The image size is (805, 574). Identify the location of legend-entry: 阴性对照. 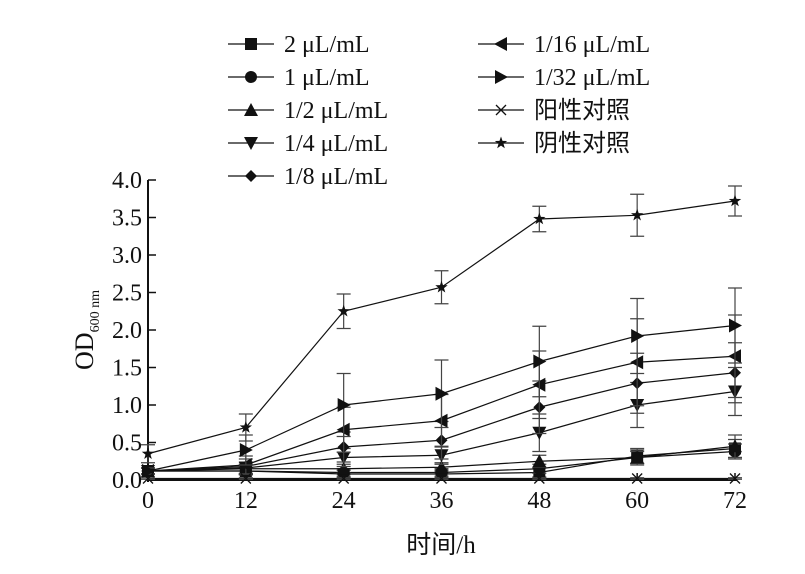
(554, 143).